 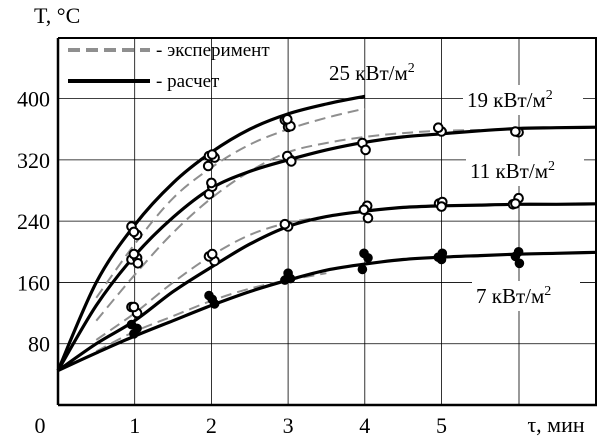 What do you see at coordinates (33, 99) in the screenshot?
I see `y-tick-label-400: 400` at bounding box center [33, 99].